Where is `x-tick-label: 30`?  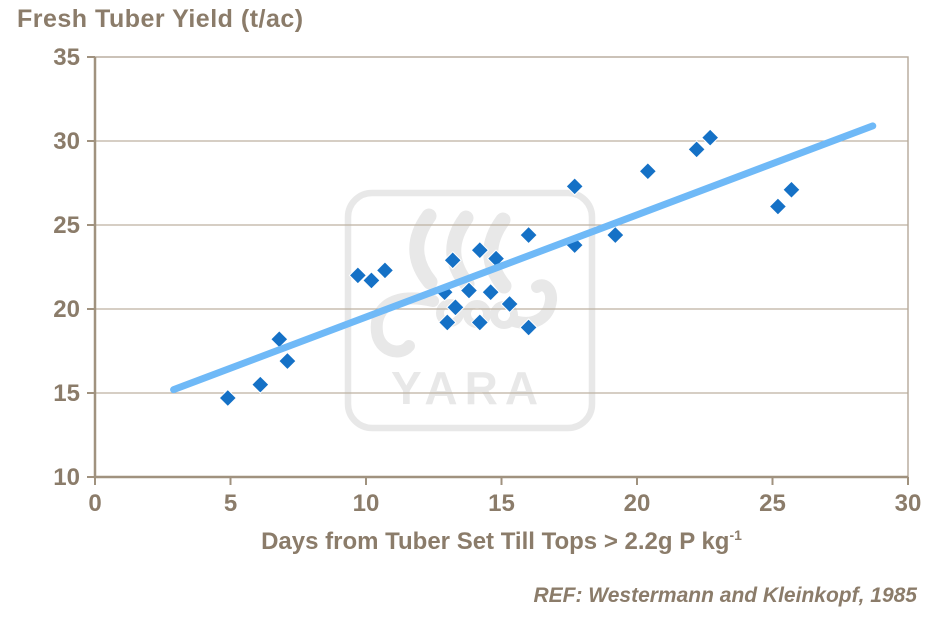
x-tick-label: 30 is located at coordinates (908, 503).